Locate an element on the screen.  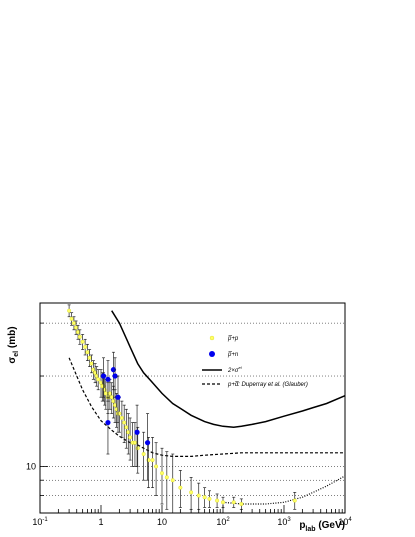
legend-label: 2×σel is located at coordinates (234, 369).